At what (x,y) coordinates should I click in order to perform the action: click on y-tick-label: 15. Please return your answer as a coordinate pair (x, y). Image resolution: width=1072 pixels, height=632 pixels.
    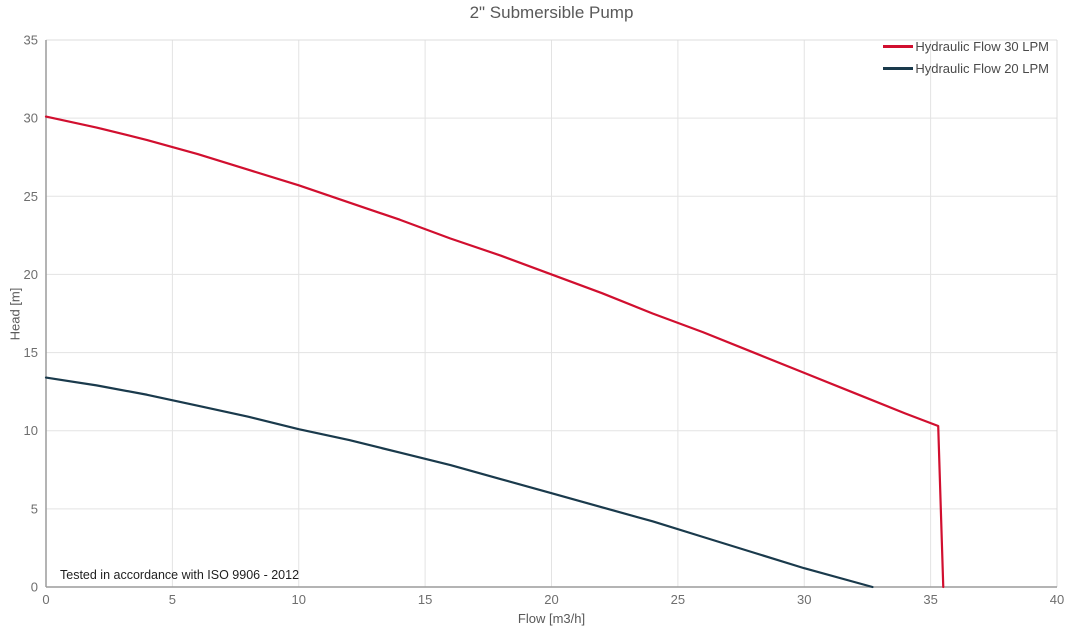
    Looking at the image, I should click on (31, 352).